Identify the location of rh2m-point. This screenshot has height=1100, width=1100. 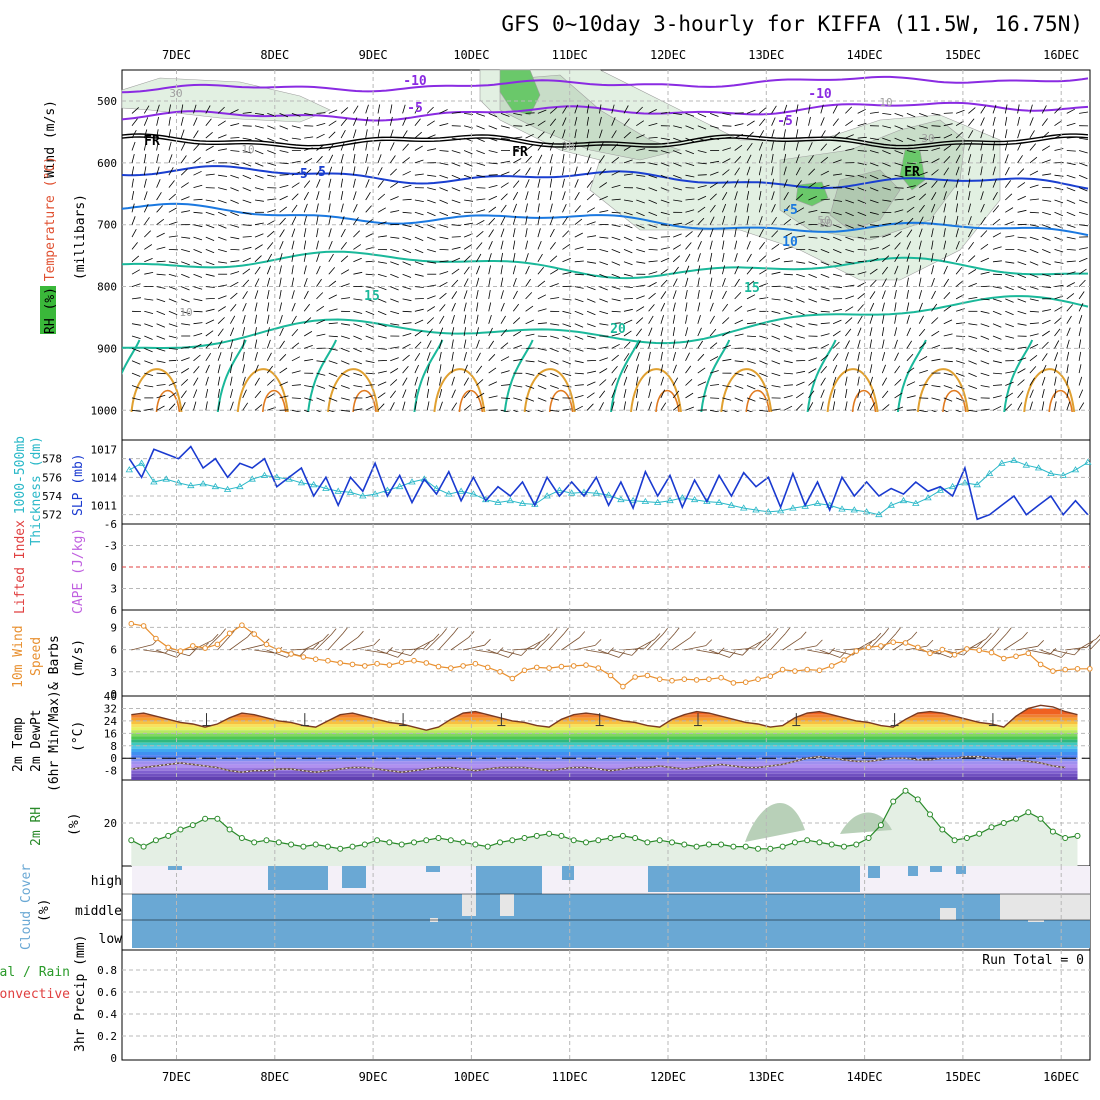
(708, 844).